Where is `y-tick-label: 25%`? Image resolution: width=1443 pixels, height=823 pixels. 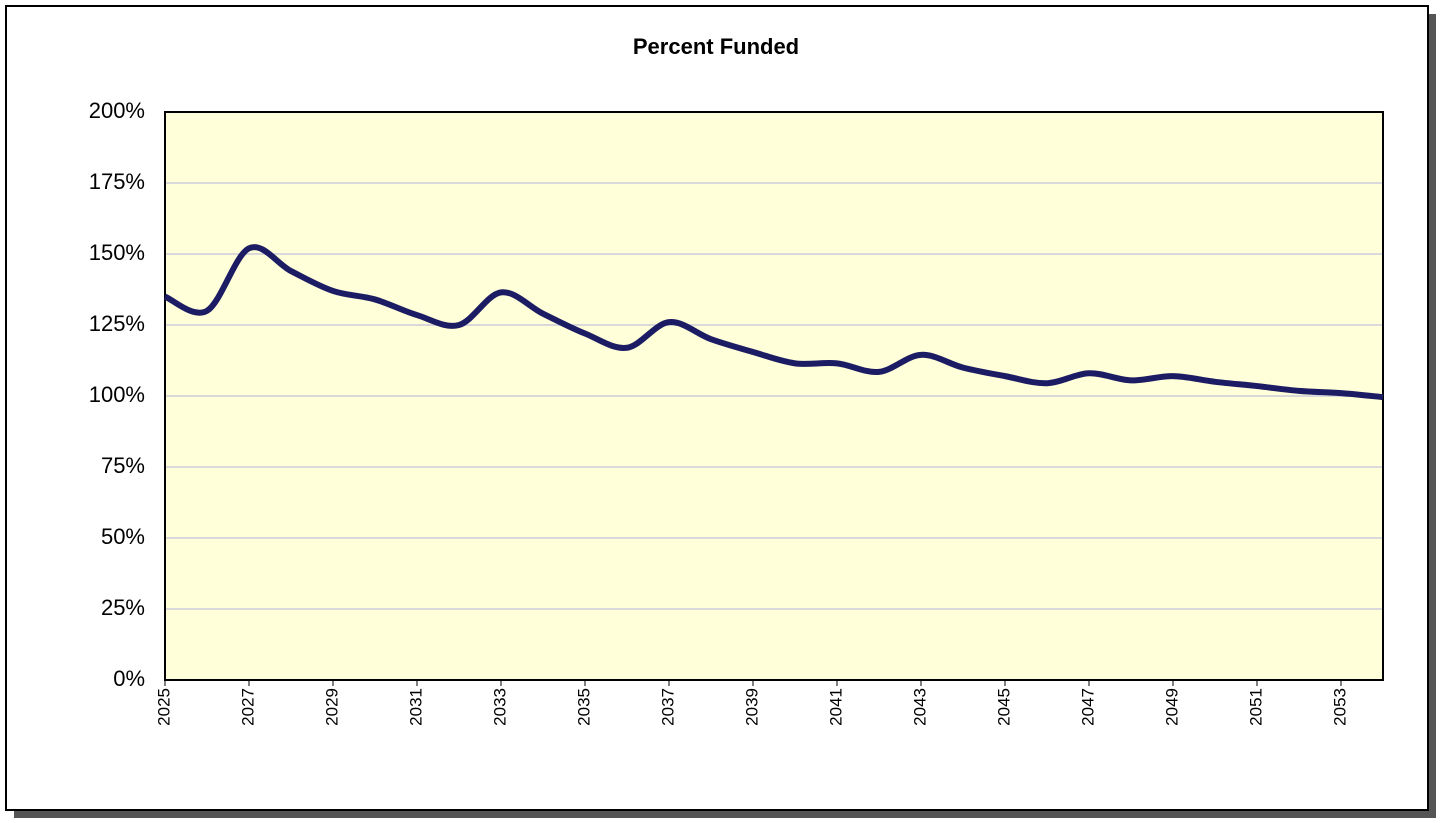 y-tick-label: 25% is located at coordinates (123, 607).